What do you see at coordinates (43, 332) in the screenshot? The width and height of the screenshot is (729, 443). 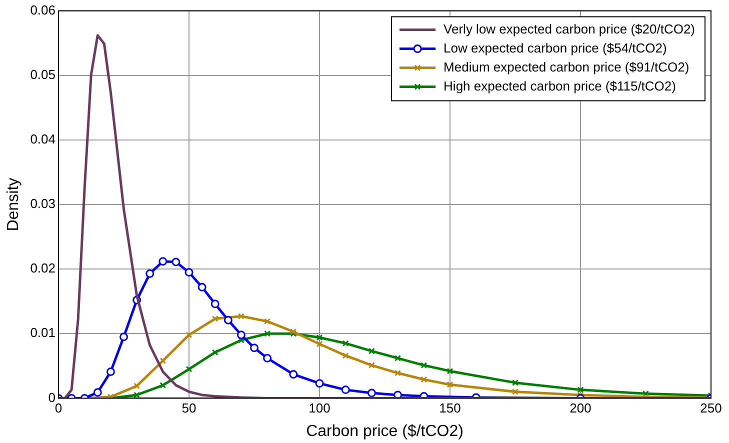 I see `y-tick-label: 0.01` at bounding box center [43, 332].